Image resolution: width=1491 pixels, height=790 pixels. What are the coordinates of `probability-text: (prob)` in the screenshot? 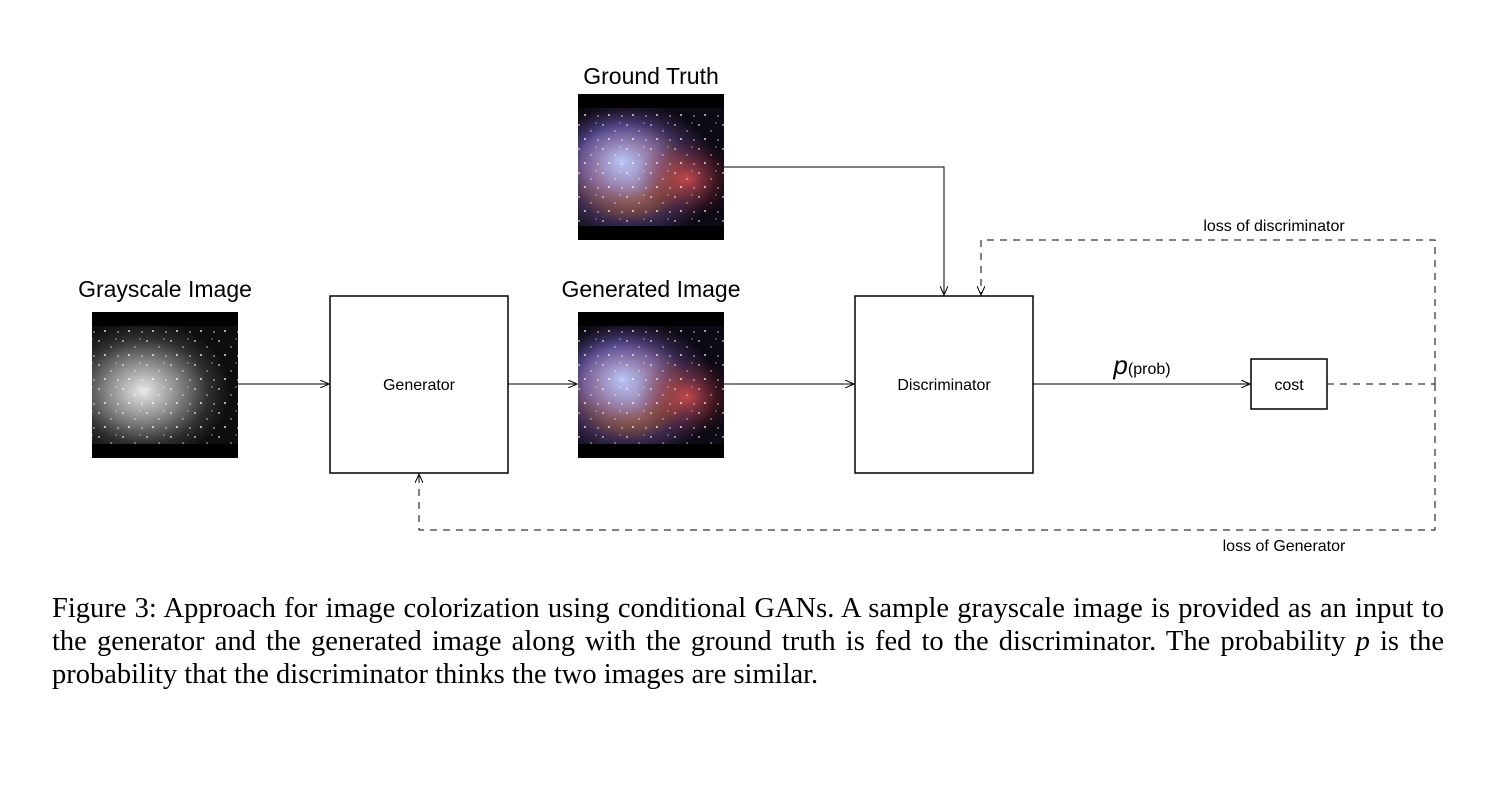 It's located at (1149, 369).